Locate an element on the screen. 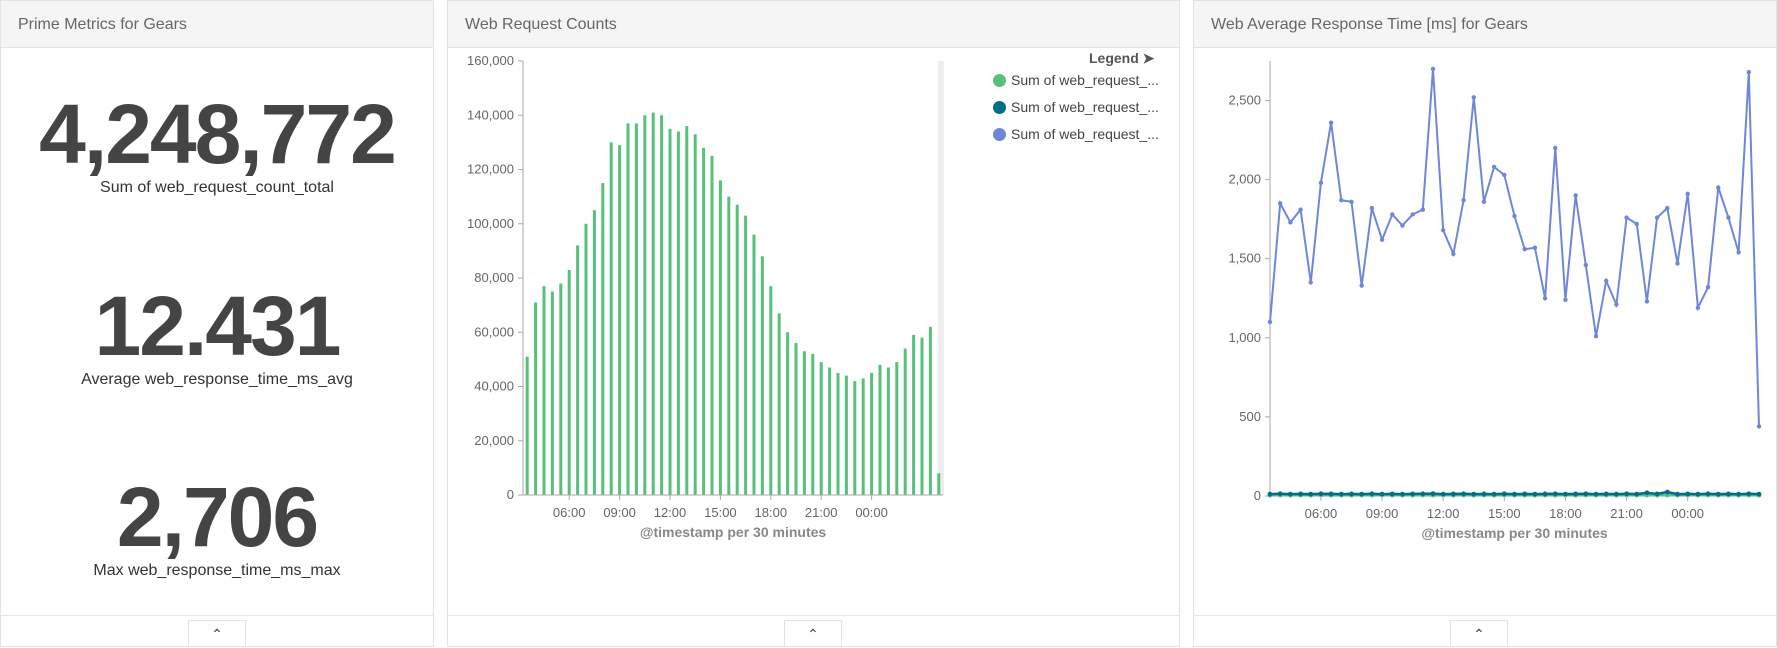  legend-color-dot is located at coordinates (999, 107).